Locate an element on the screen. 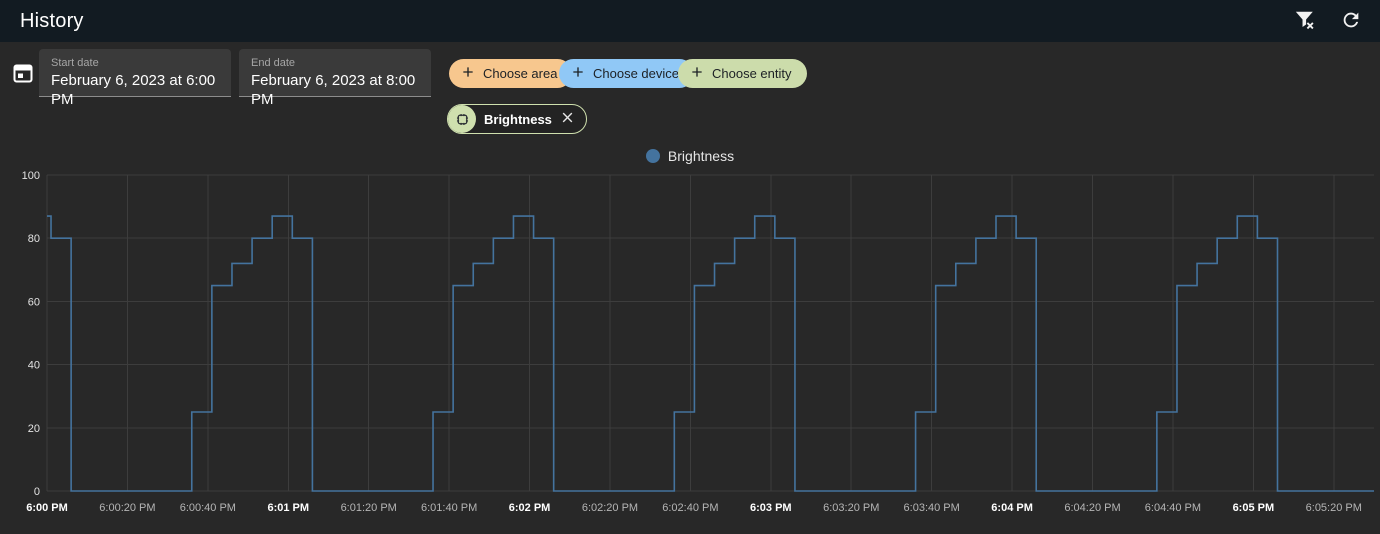  x-axis-tick-label: 6:03:20 PM is located at coordinates (851, 508).